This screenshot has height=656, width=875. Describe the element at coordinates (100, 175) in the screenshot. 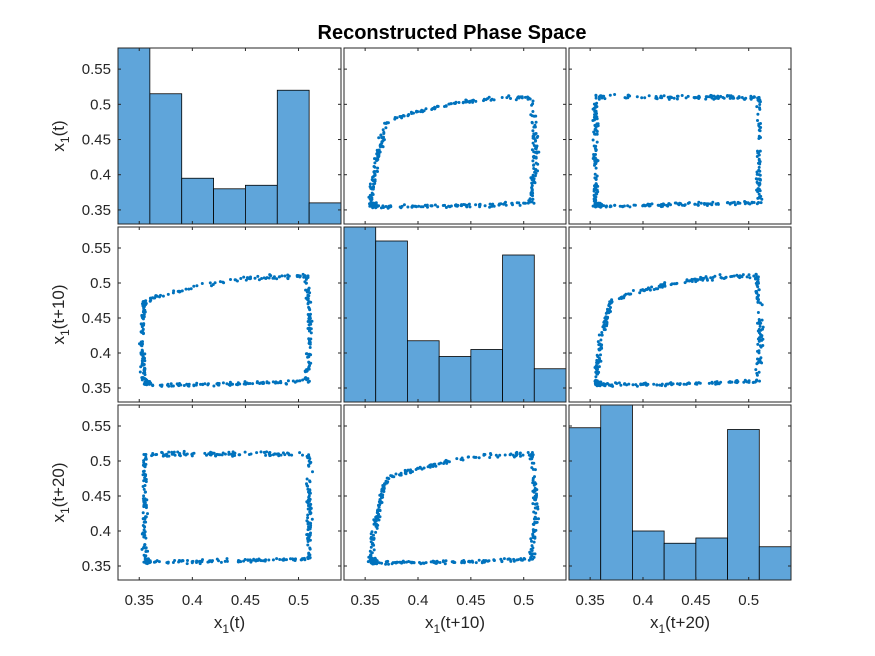

I see `y-tick-label-r0-1: 0.4` at that location.